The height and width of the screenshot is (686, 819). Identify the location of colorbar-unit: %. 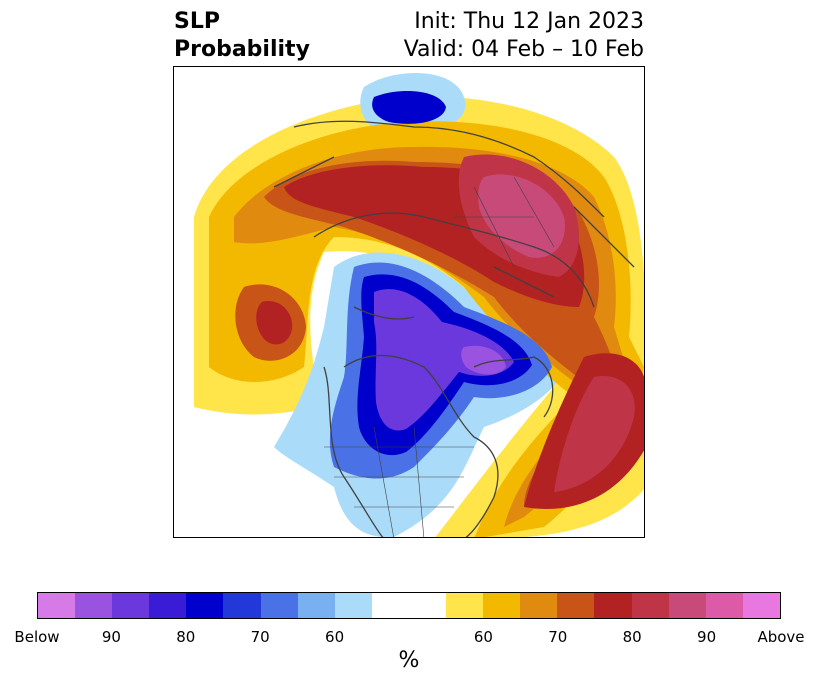
(409, 660).